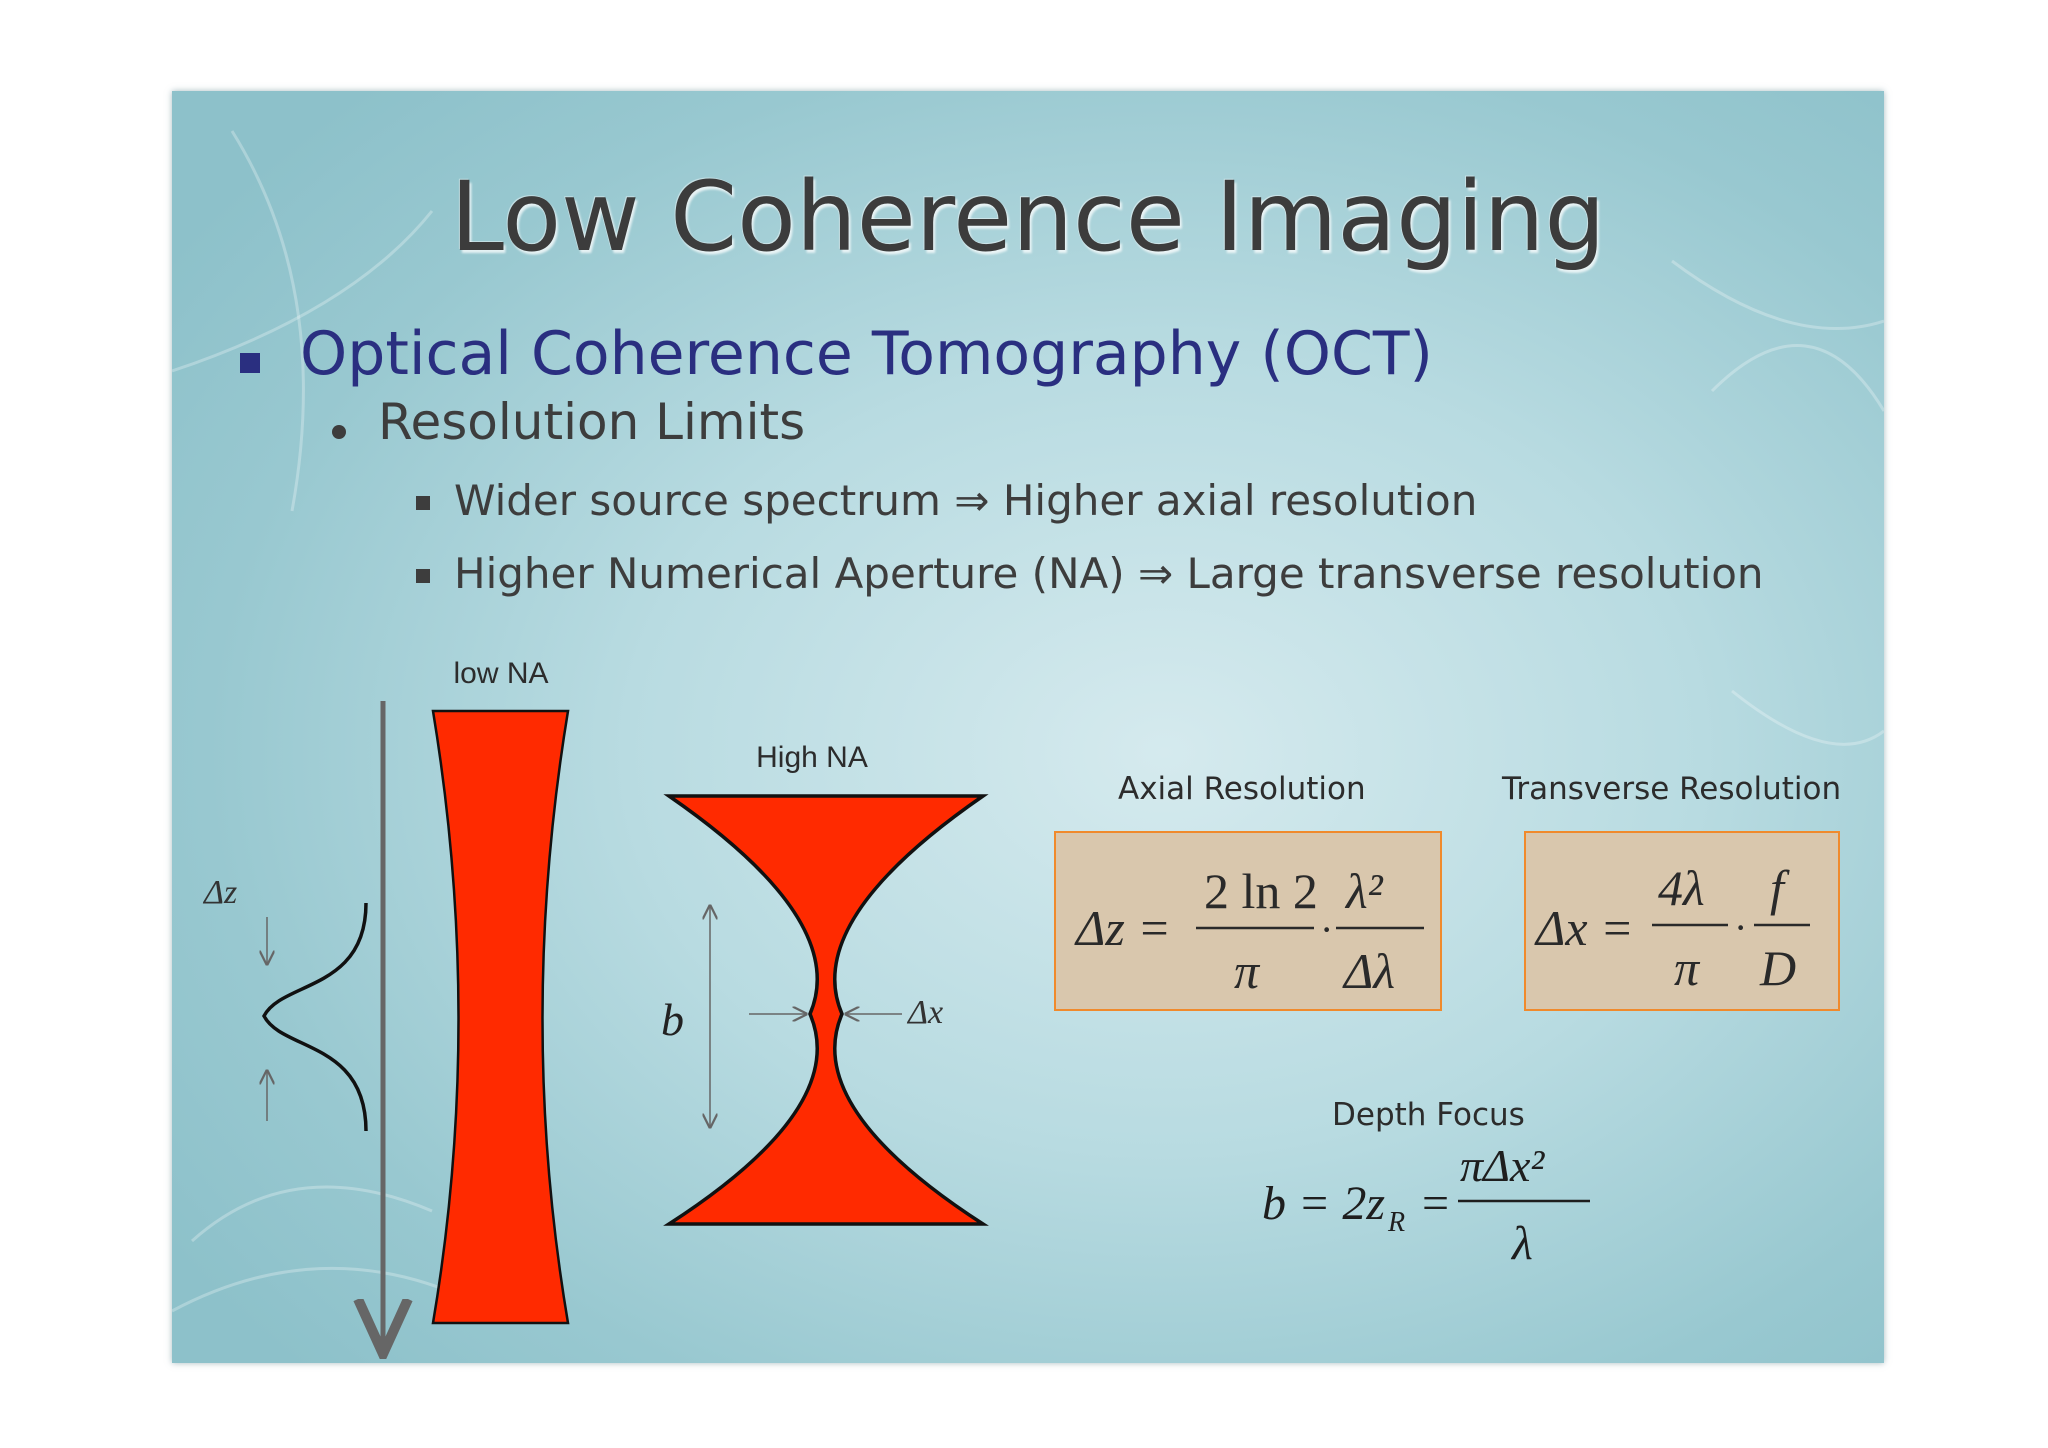 The width and height of the screenshot is (2048, 1448). What do you see at coordinates (500, 1017) in the screenshot?
I see `low-na-beam` at bounding box center [500, 1017].